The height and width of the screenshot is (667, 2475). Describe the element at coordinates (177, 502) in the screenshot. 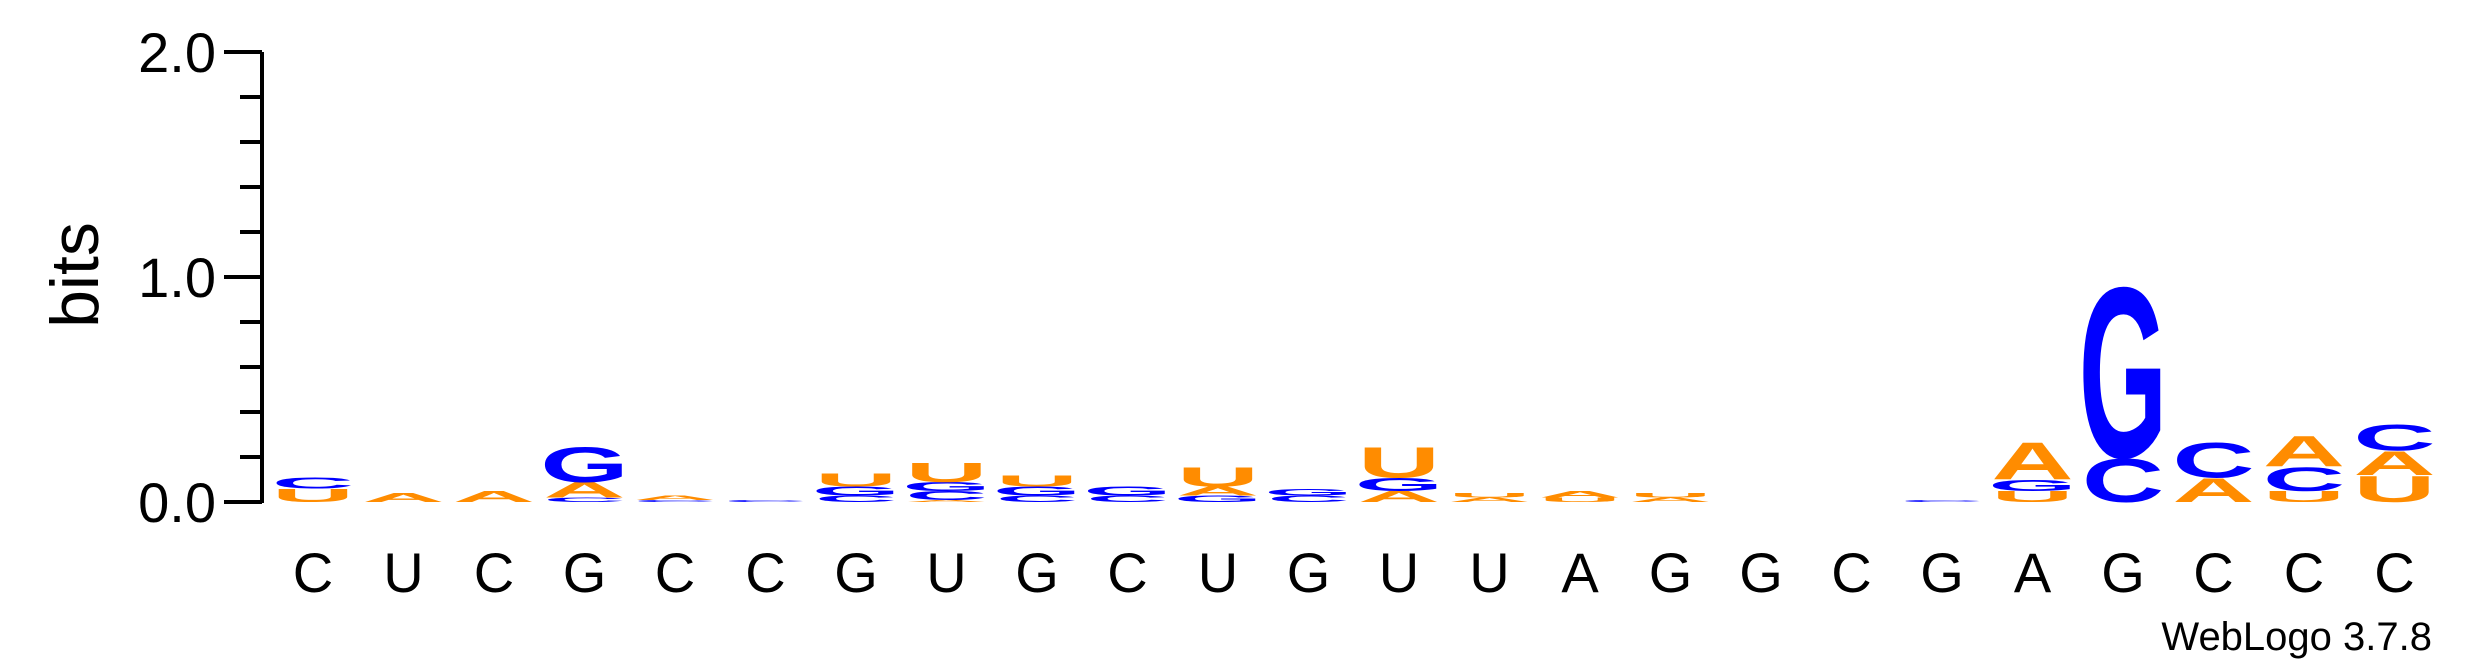

I see `y-tick-label: 0.0` at that location.